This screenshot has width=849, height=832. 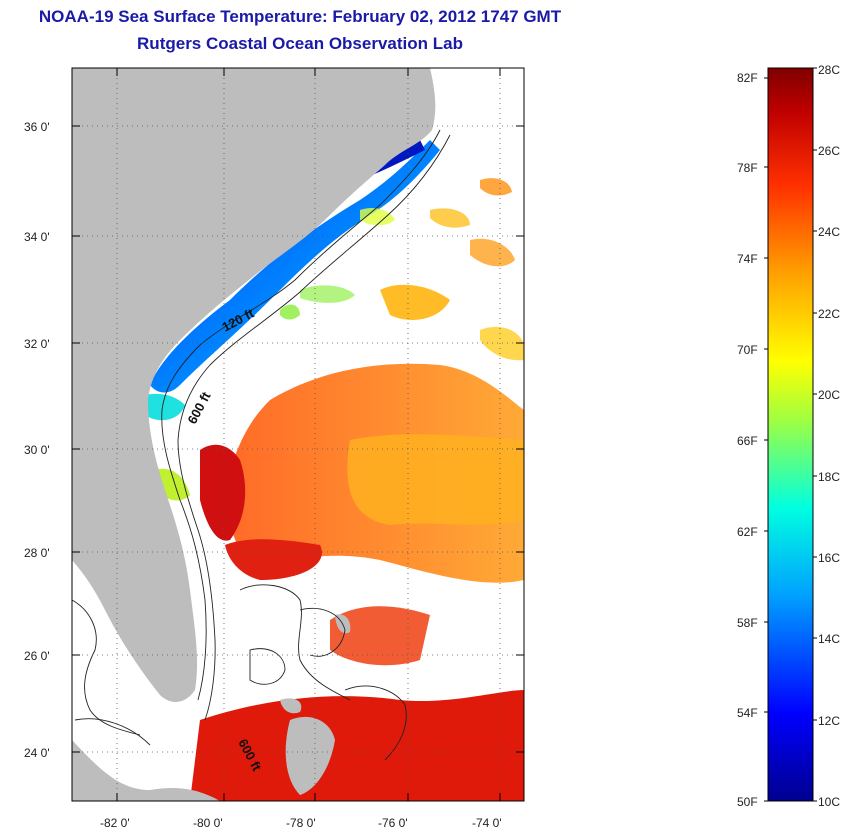 What do you see at coordinates (273, 559) in the screenshot?
I see `warm-region-mid` at bounding box center [273, 559].